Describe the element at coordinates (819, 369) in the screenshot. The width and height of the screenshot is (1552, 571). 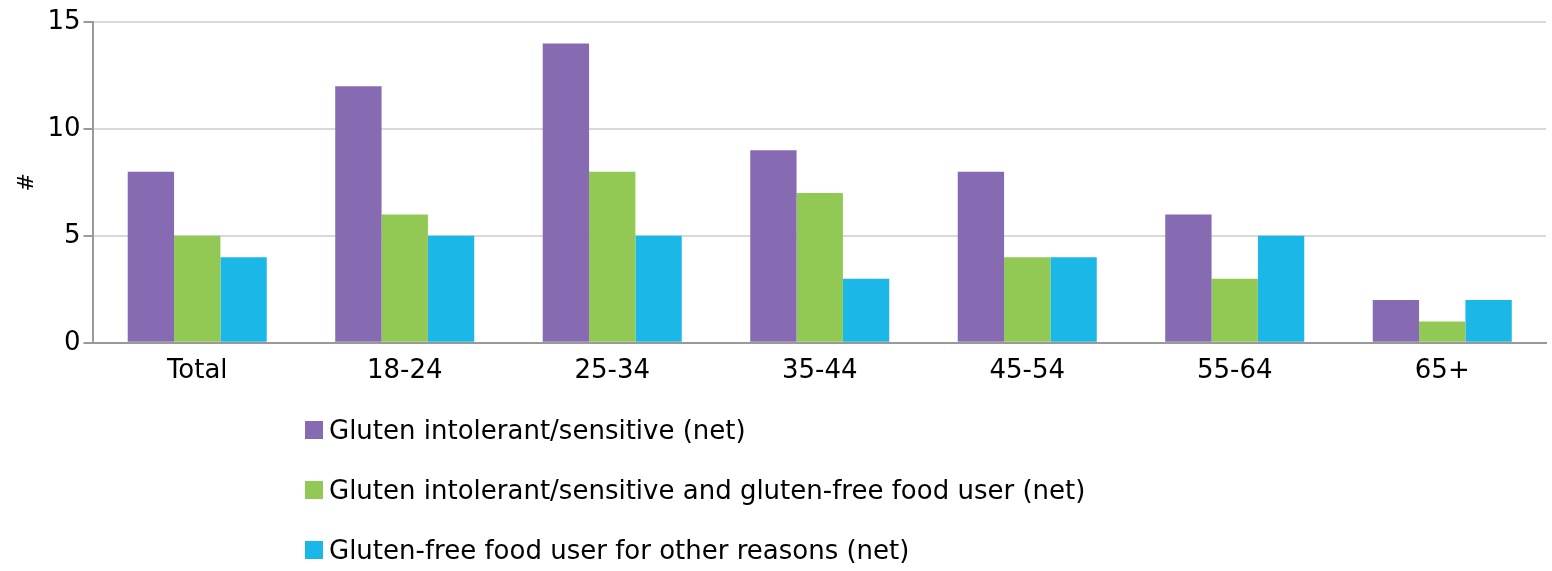
I see `x-tick-label: 35-44` at that location.